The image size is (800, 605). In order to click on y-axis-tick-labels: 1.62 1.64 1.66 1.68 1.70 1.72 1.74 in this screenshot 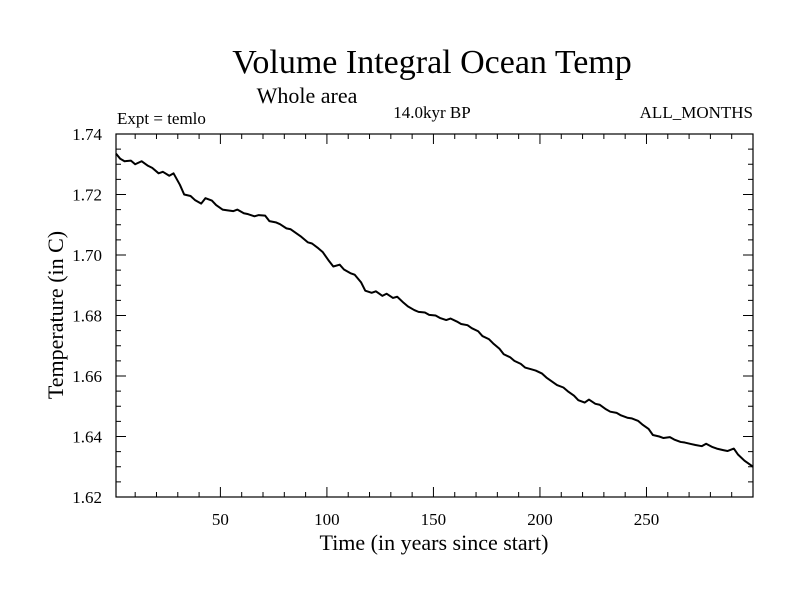, I will do `click(87, 316)`.